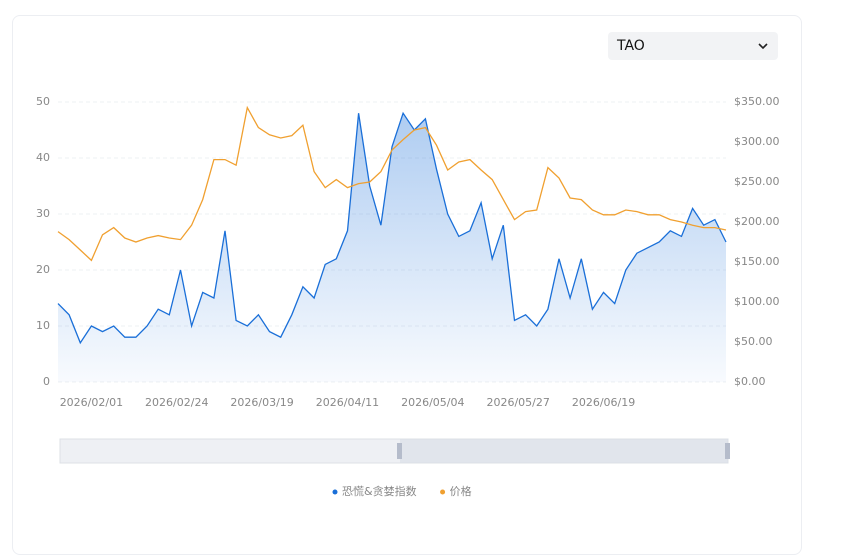  I want to click on y-tick-label: 30, so click(43, 213).